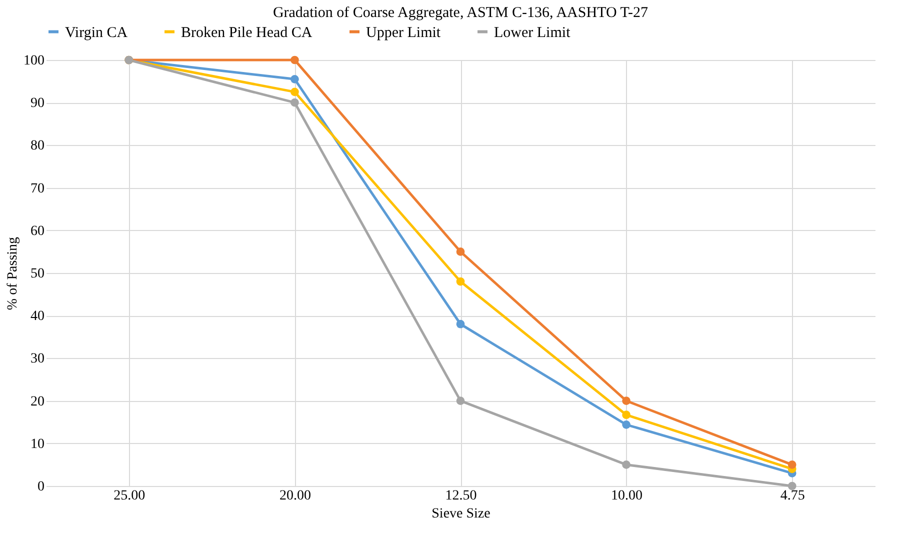 The image size is (901, 541). What do you see at coordinates (37, 444) in the screenshot?
I see `y-tick-label: 10` at bounding box center [37, 444].